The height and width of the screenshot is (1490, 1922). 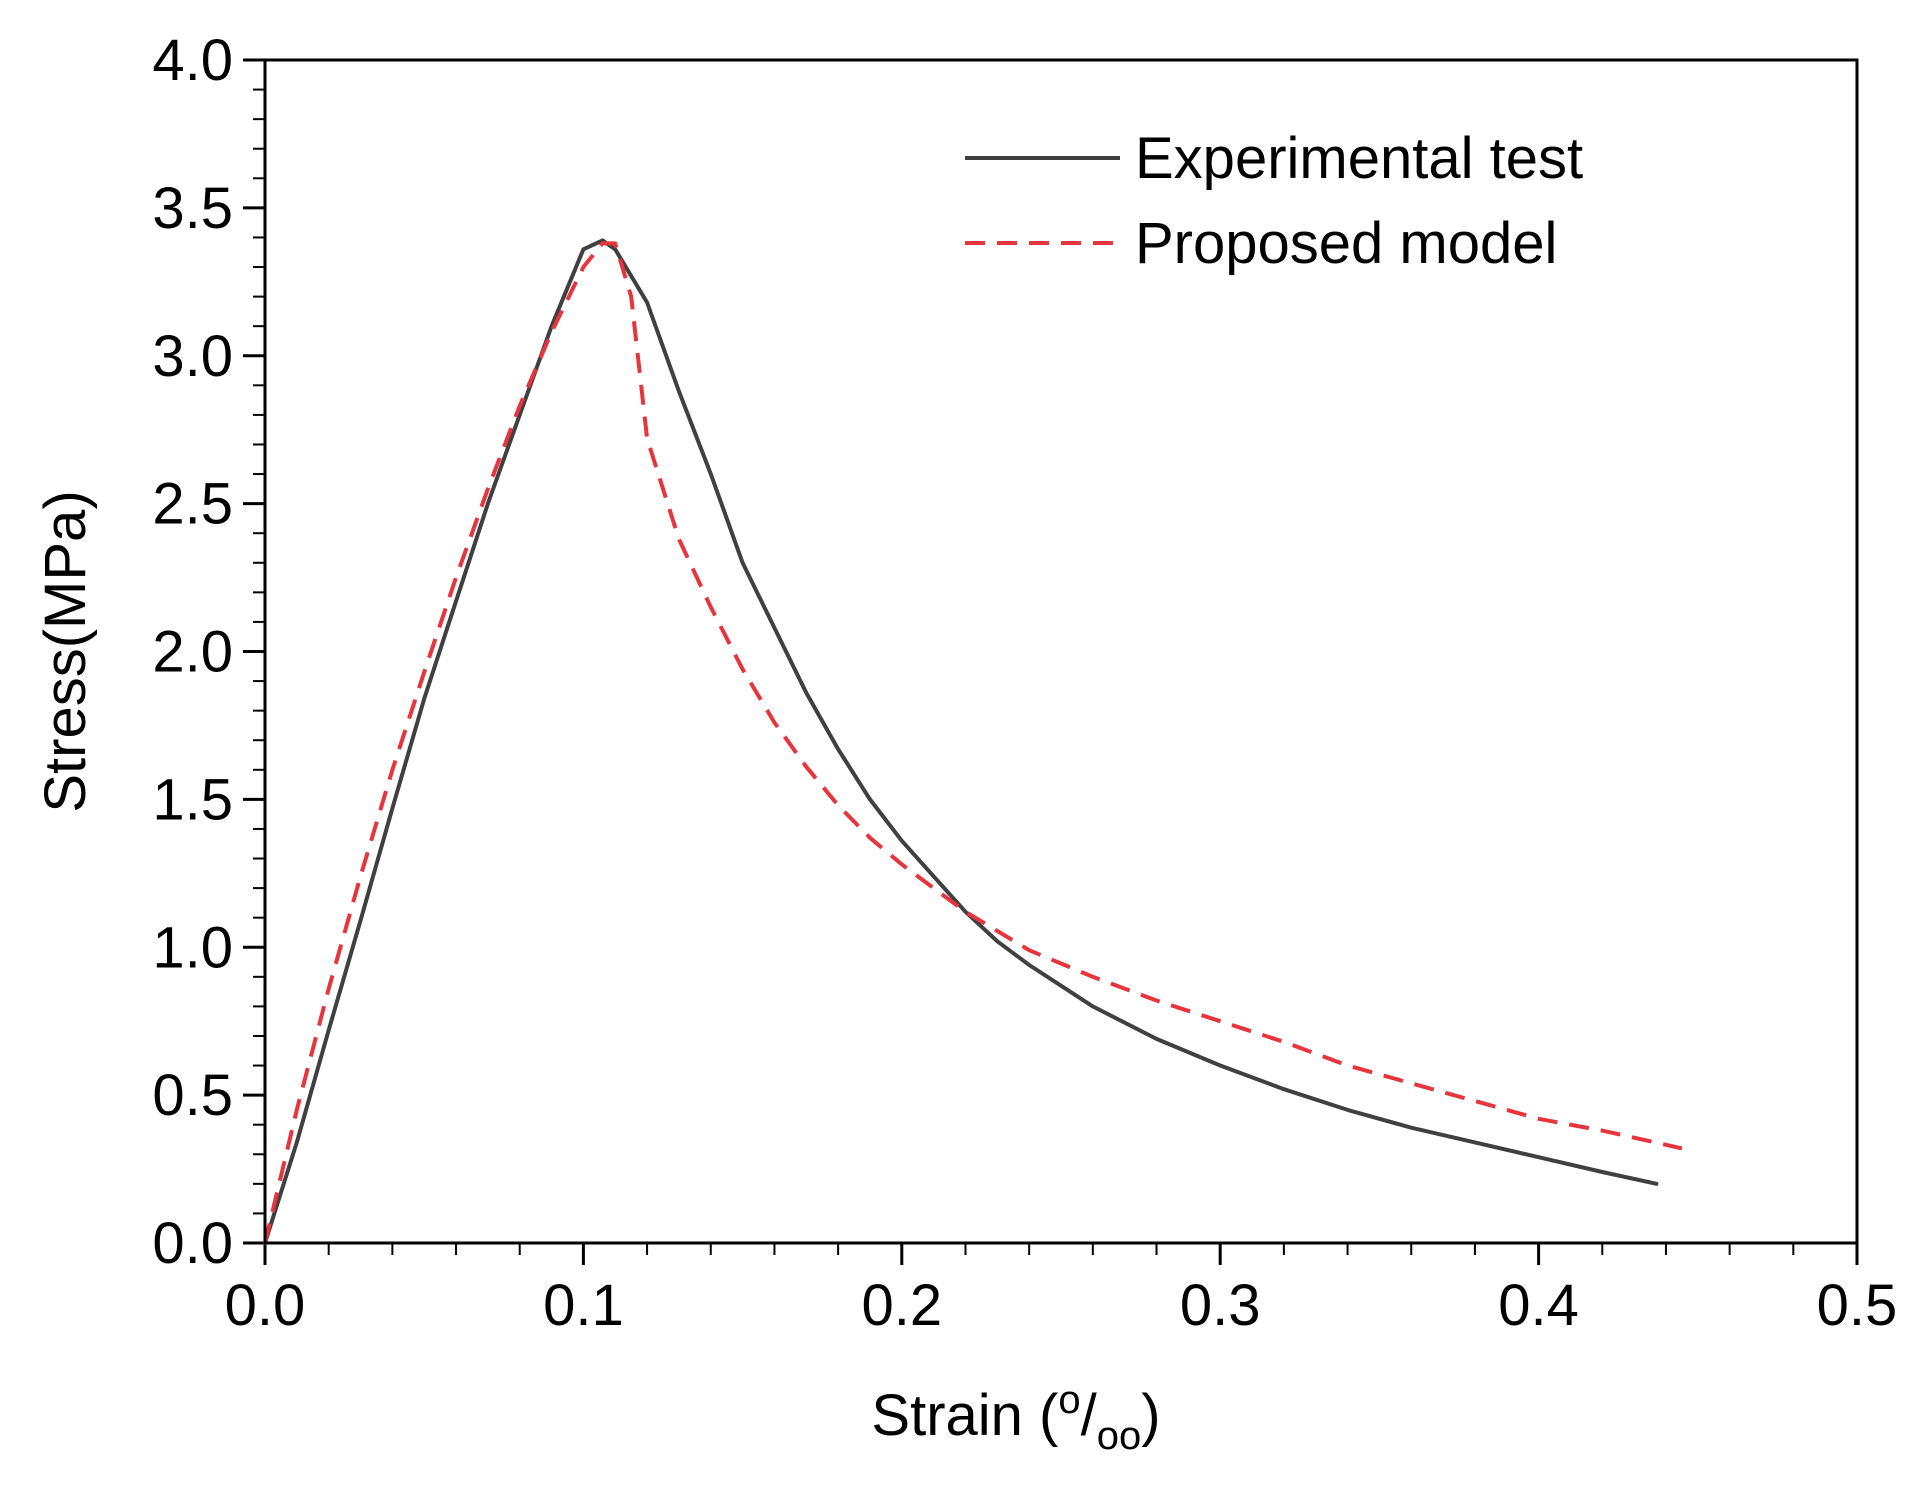 I want to click on y-tick-label: 2.5, so click(x=192, y=504).